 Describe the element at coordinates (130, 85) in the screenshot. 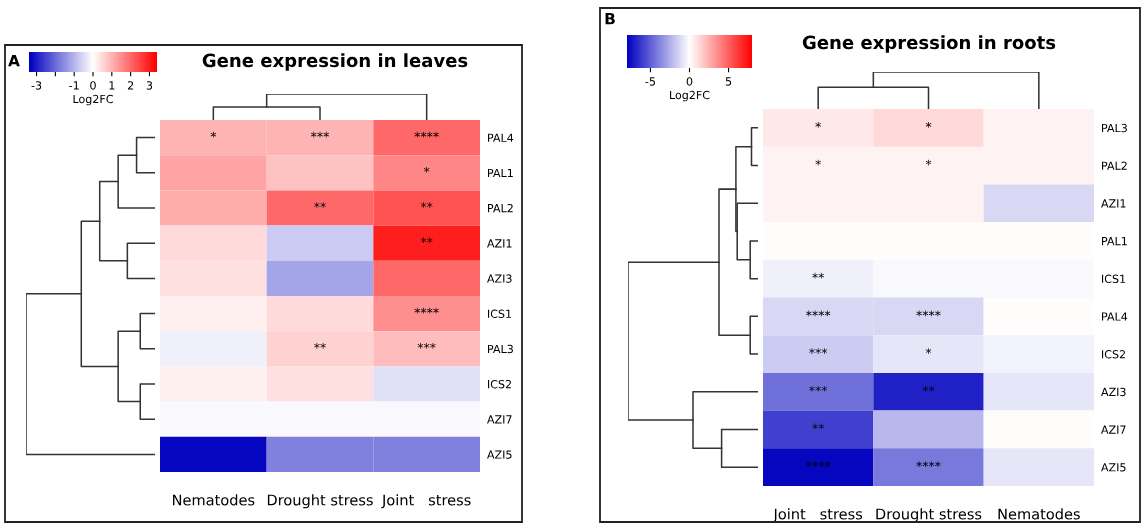

I see `color-bar-label: 2` at that location.